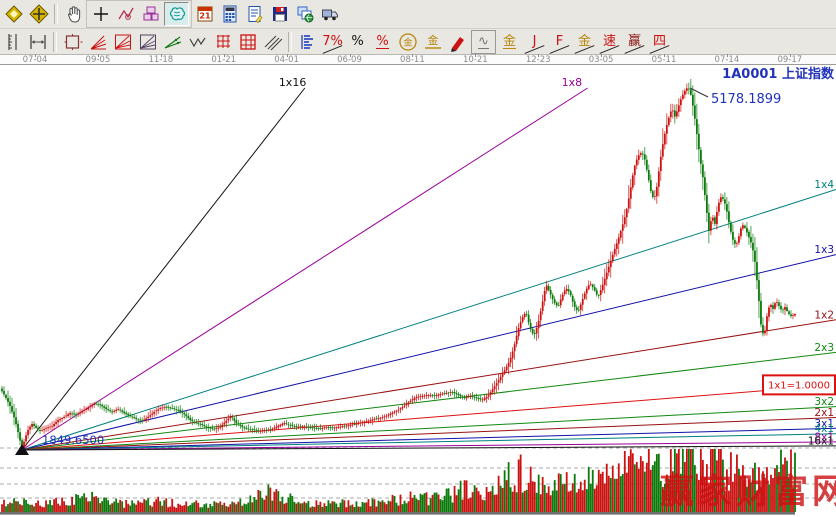 The width and height of the screenshot is (836, 517). Describe the element at coordinates (329, 14) in the screenshot. I see `toolbox-truck-icon` at that location.